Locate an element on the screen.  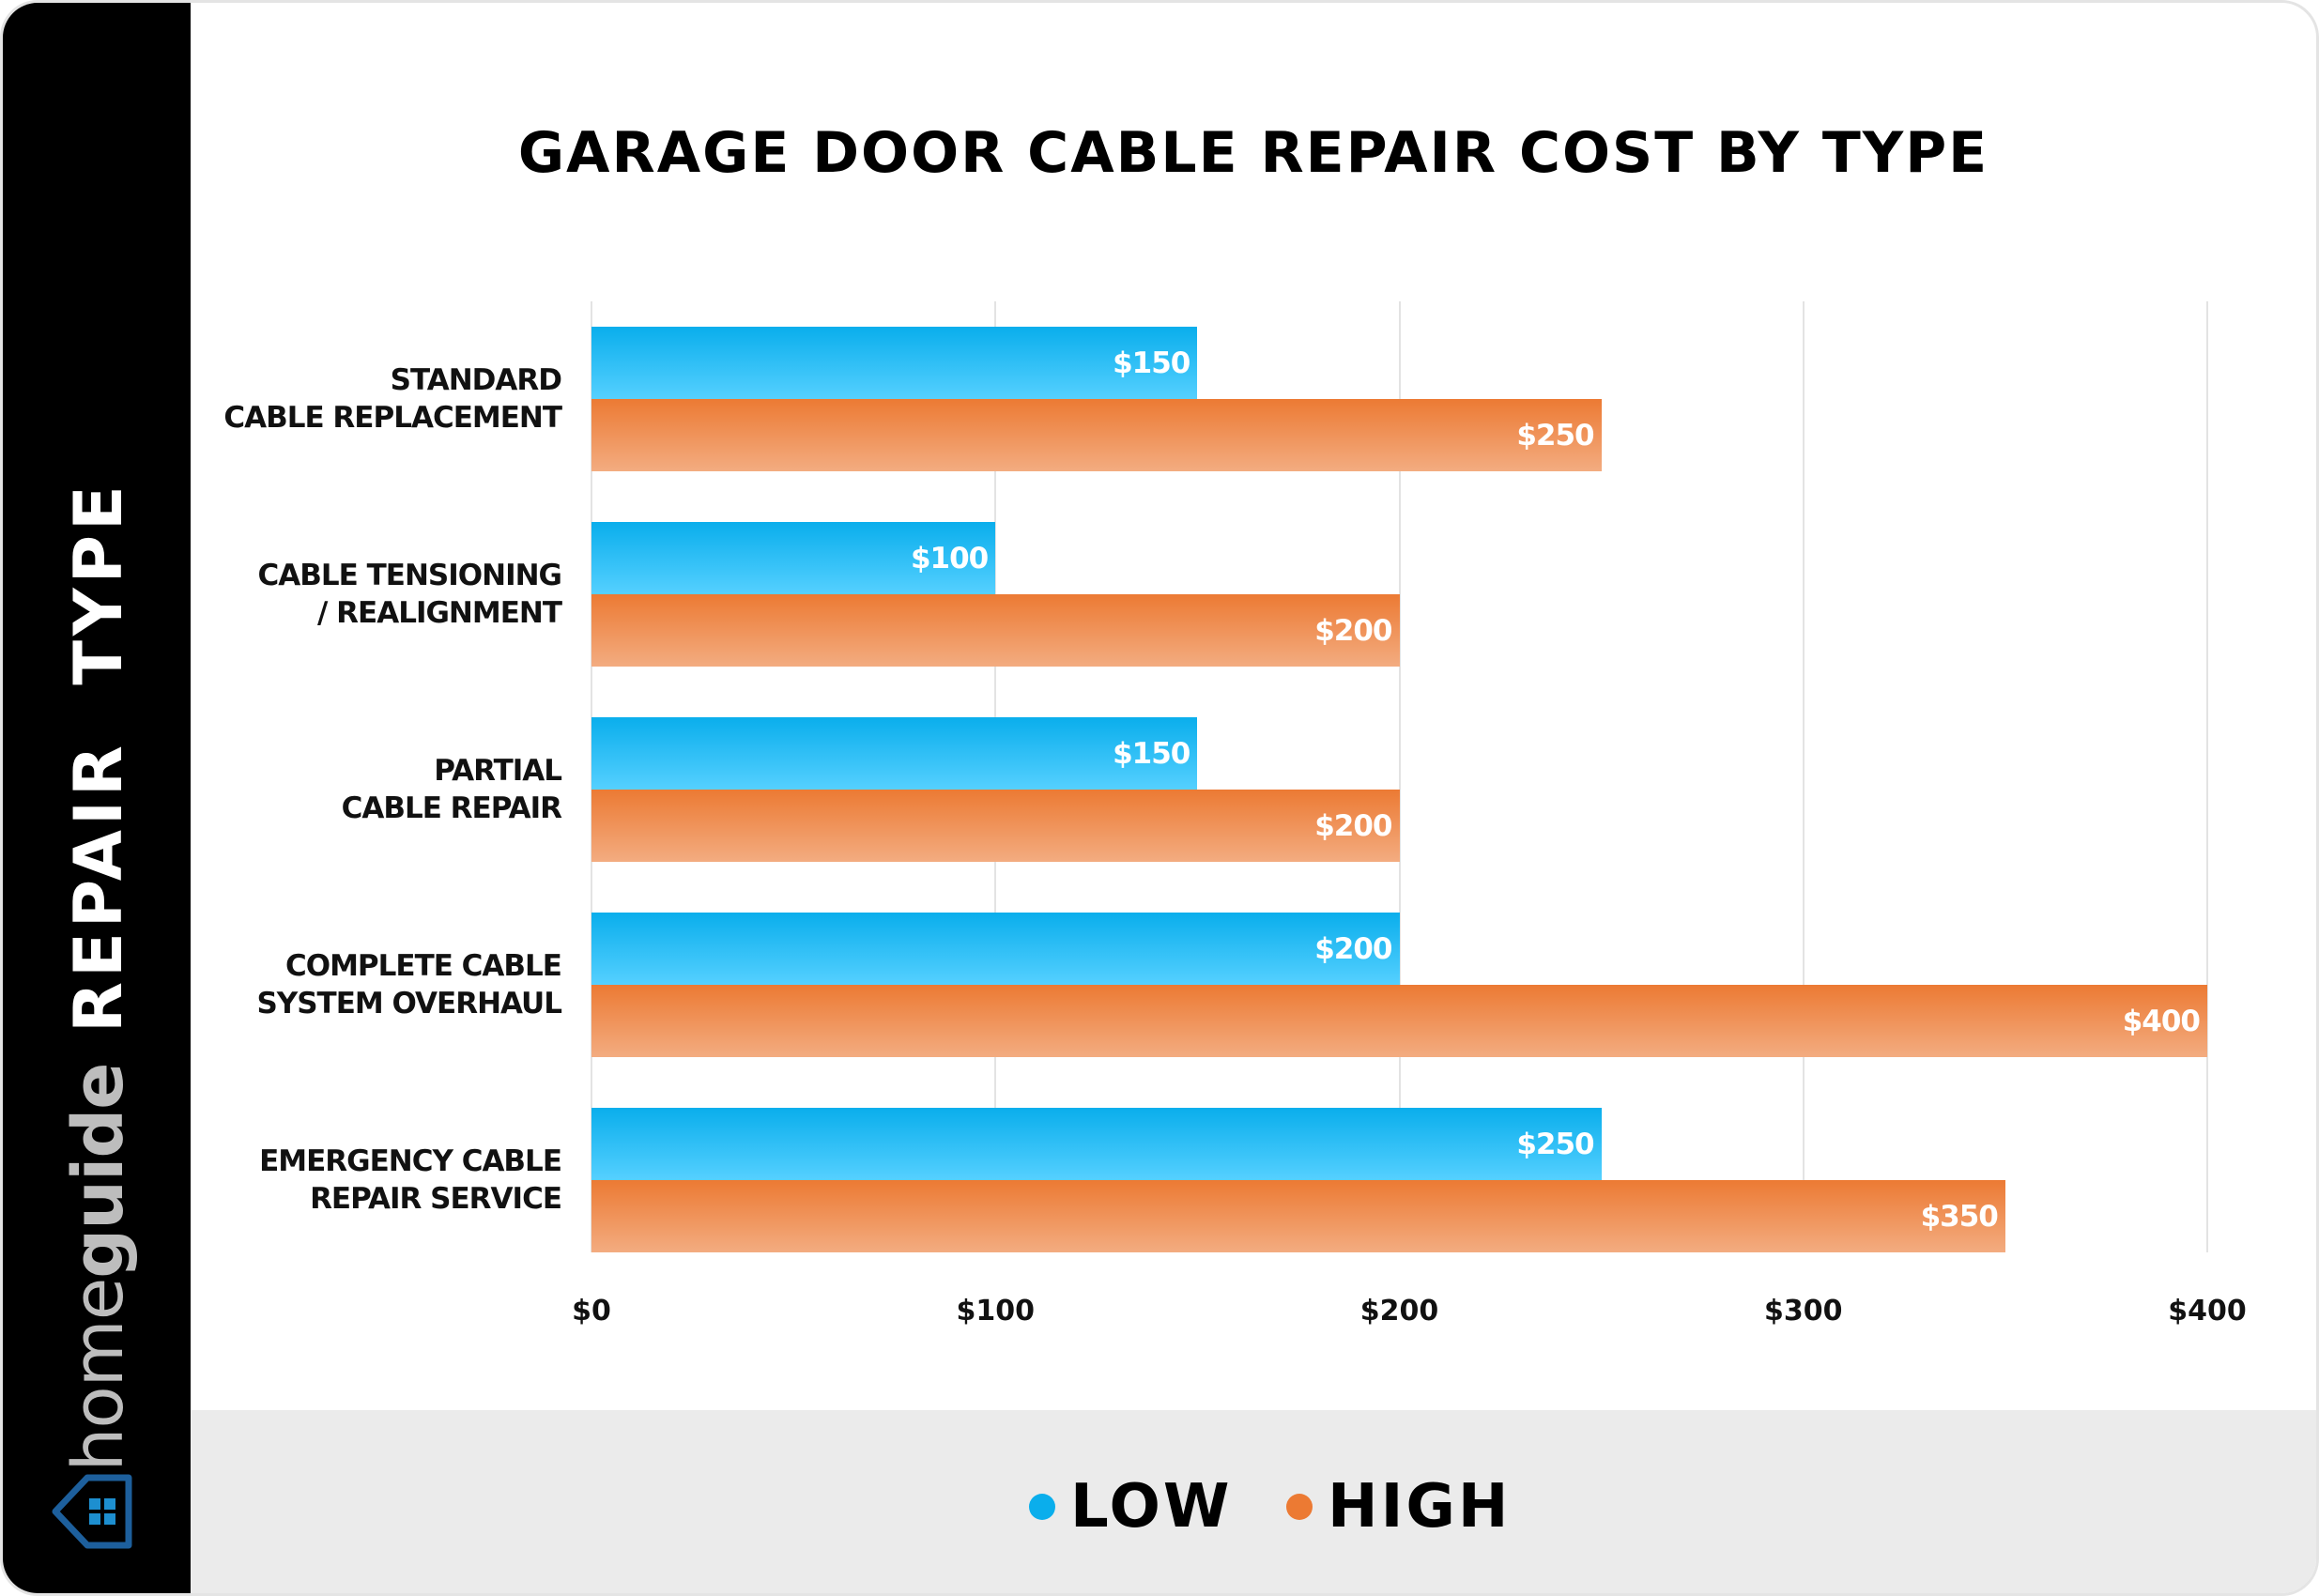
legend-label-high: HIGH is located at coordinates (1420, 1507).